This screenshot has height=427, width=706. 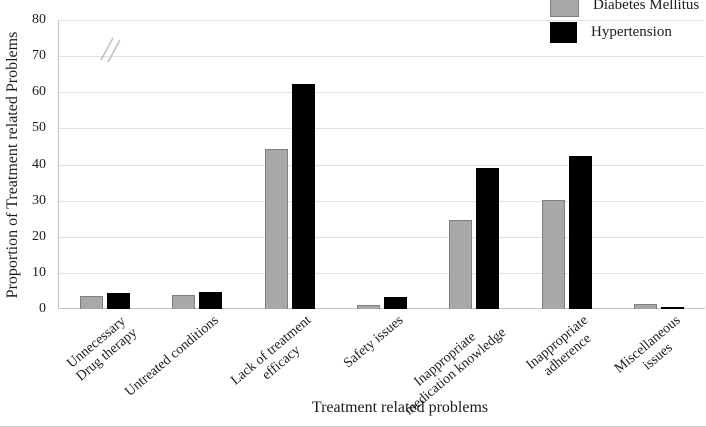 I want to click on x-category-label-7: Miscellaneous issues, so click(x=647, y=345).